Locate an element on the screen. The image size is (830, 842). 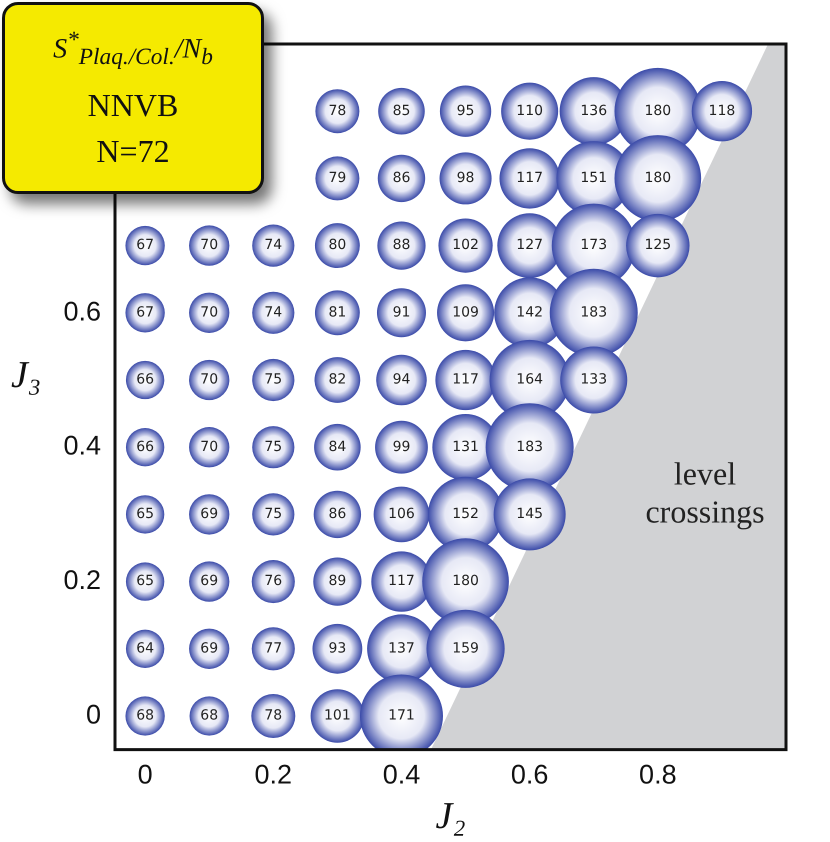
x-axis-title: J₂ is located at coordinates (450, 815).